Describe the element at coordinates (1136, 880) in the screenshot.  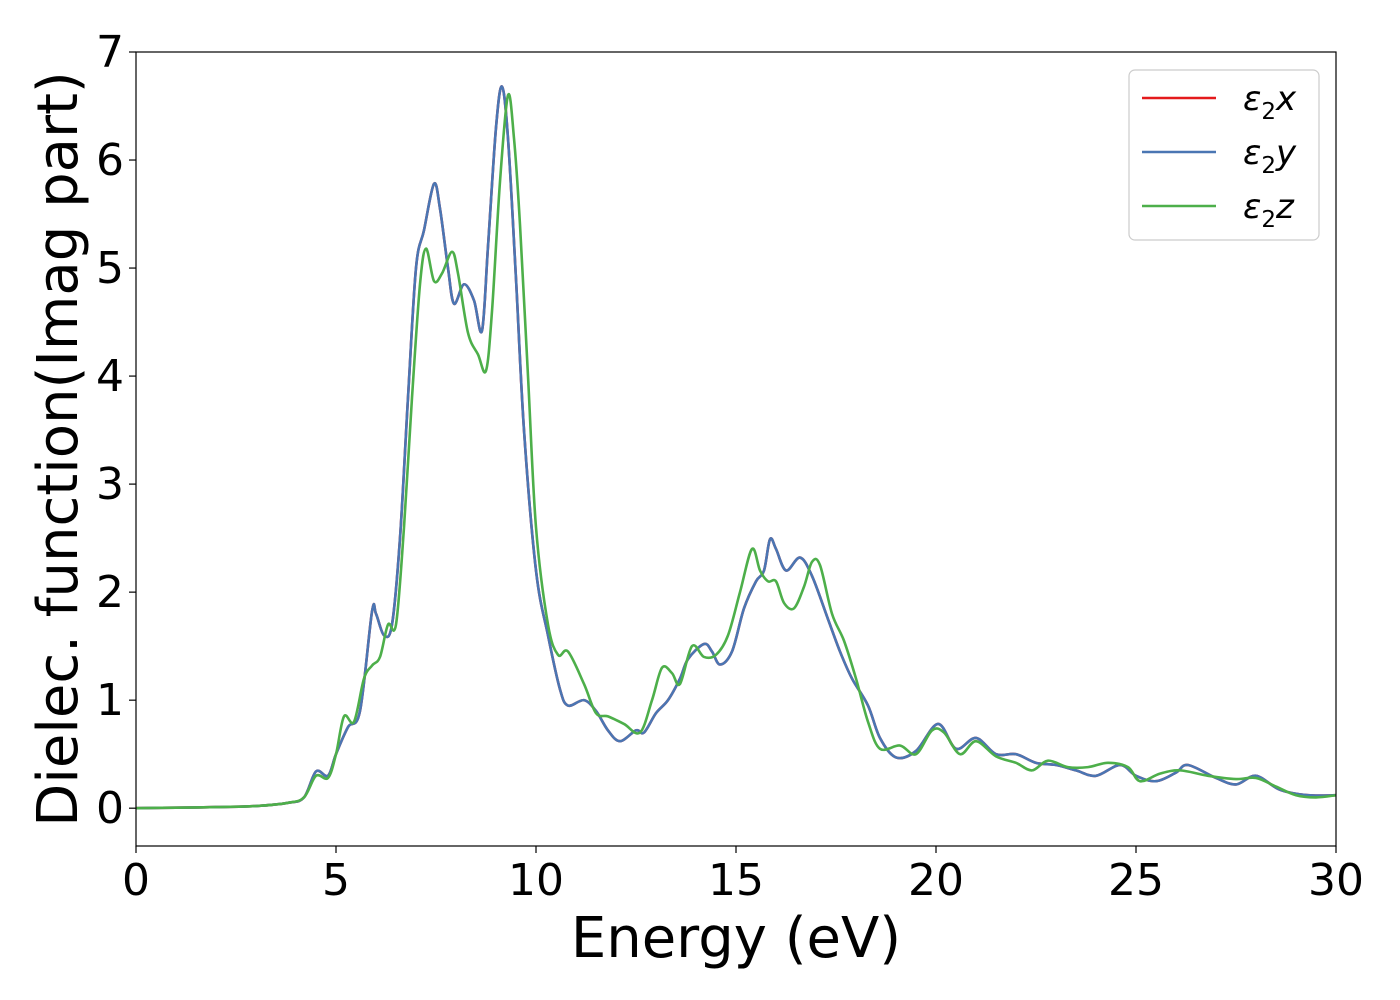
I see `x-tick-label: 25` at that location.